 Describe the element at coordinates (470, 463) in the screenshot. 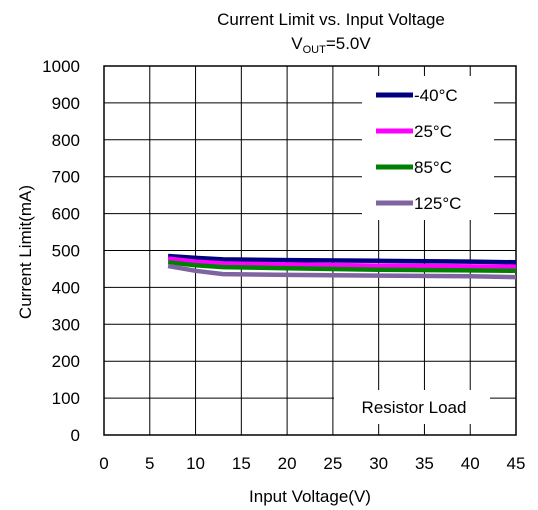

I see `x-tick-label-8: 40` at that location.